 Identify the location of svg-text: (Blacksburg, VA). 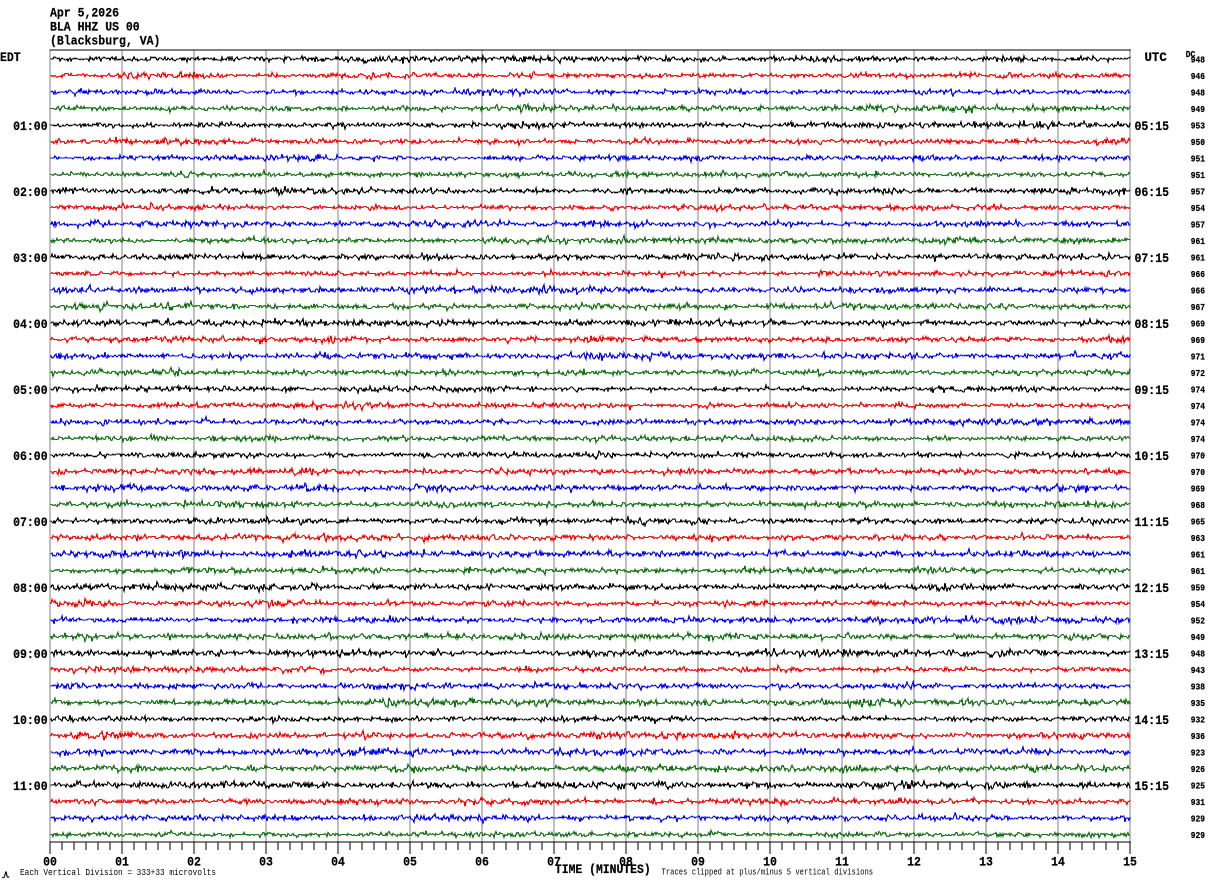
(105, 40).